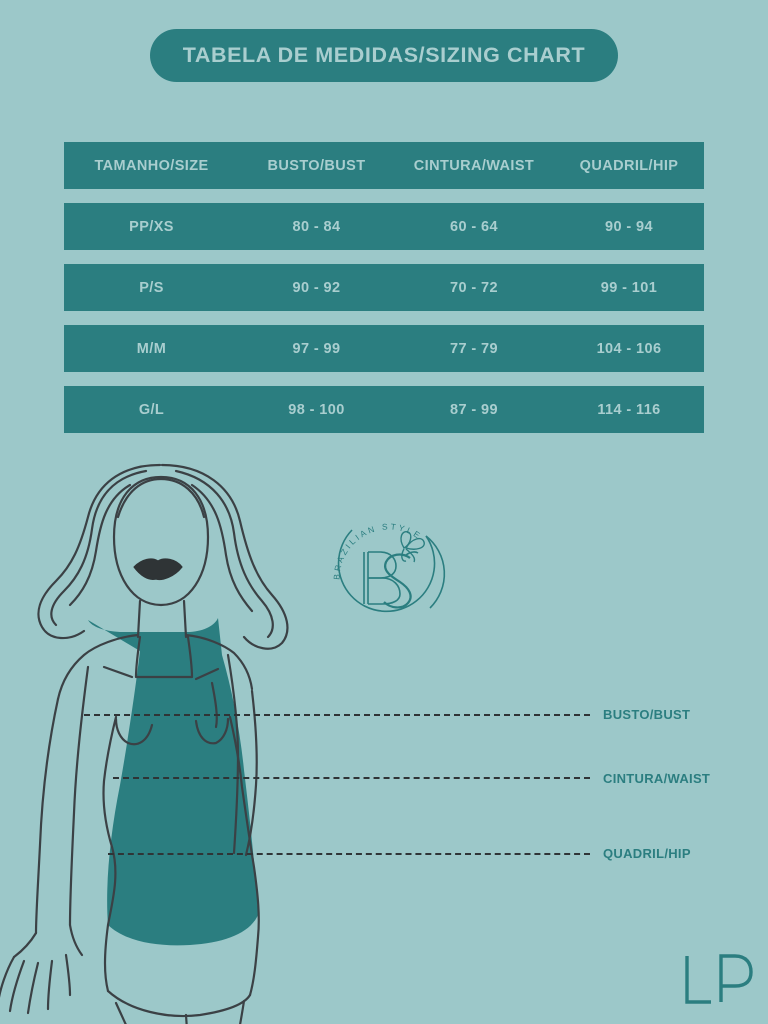  What do you see at coordinates (384, 348) in the screenshot?
I see `table-row: M/M 97 - 99 77 - 79 104 - 106` at bounding box center [384, 348].